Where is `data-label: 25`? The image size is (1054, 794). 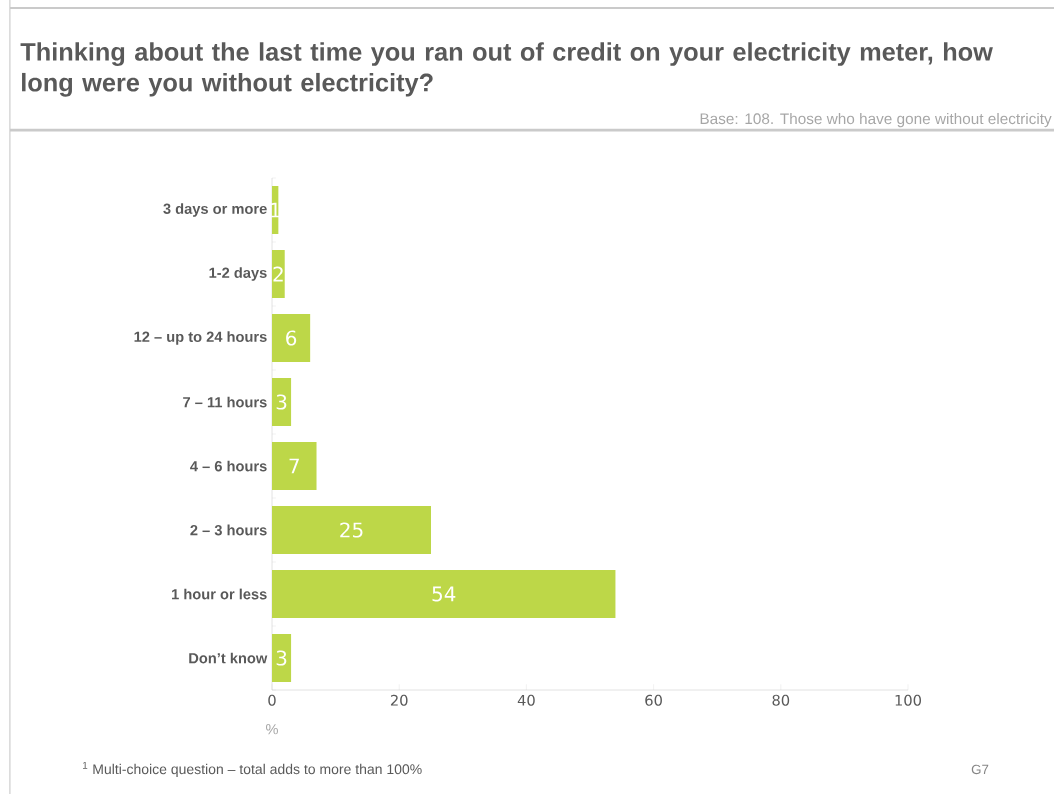 data-label: 25 is located at coordinates (351, 530).